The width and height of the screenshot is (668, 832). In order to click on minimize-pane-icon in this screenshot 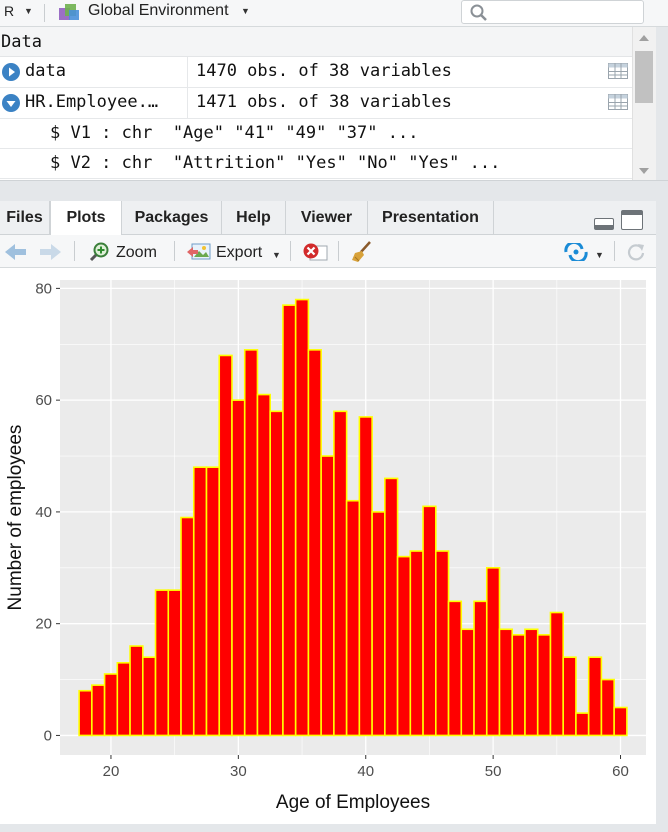, I will do `click(604, 224)`.